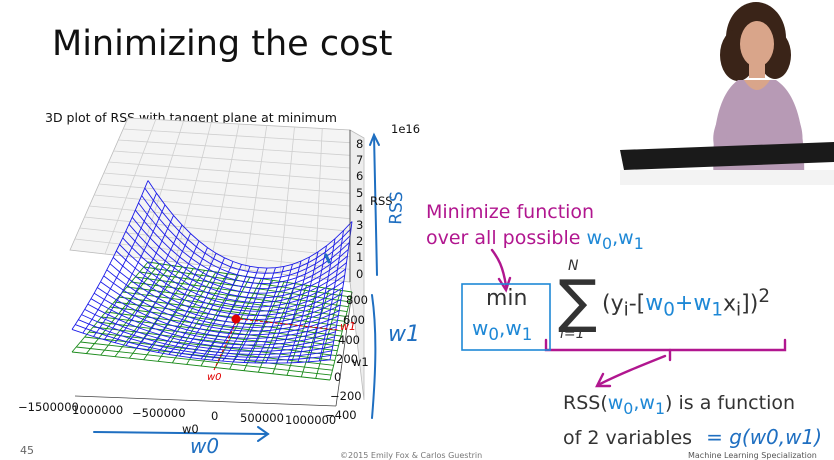  I want to click on rss-note-vars: w0,w1, so click(636, 405).